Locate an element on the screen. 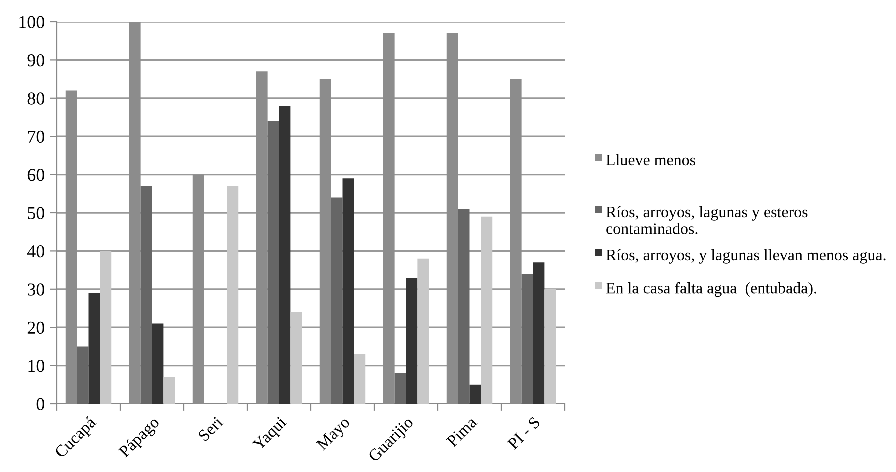  y-tick-label: 100 is located at coordinates (32, 22).